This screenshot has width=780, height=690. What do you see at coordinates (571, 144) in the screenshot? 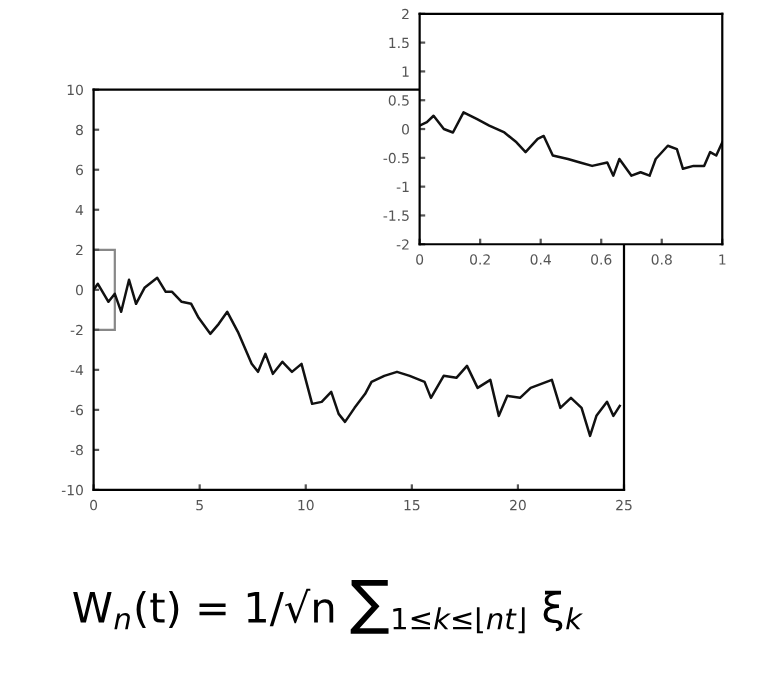
I see `line-series` at bounding box center [571, 144].